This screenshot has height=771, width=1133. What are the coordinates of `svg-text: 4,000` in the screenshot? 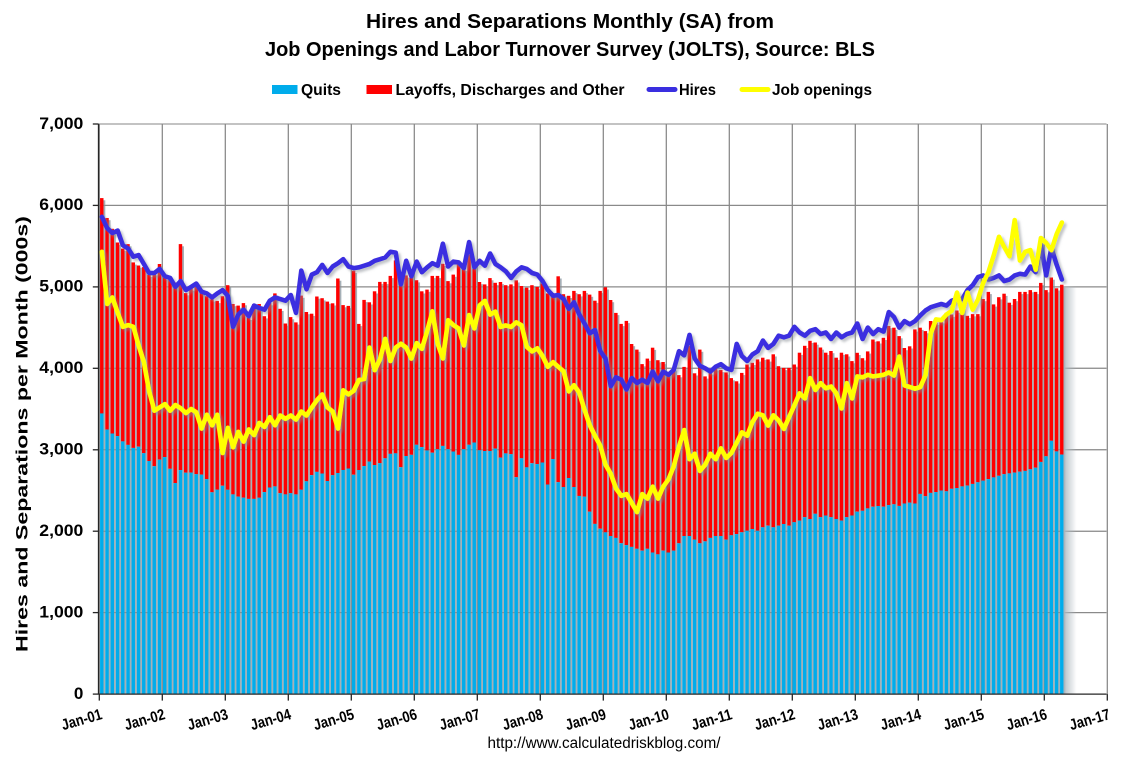 It's located at (61, 367).